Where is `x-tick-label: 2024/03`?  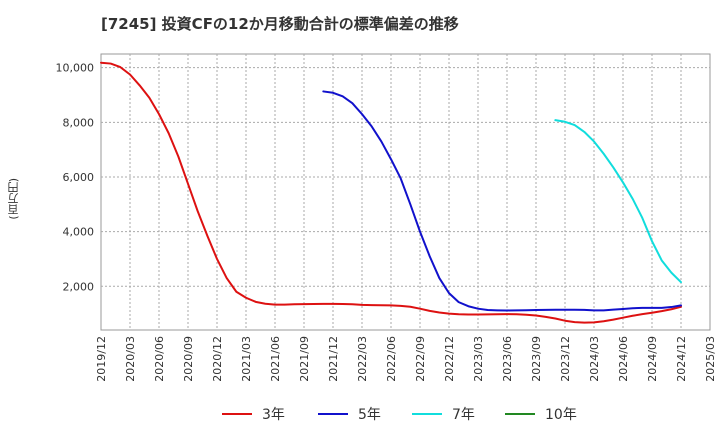
x-tick-label: 2024/03 is located at coordinates (594, 359).